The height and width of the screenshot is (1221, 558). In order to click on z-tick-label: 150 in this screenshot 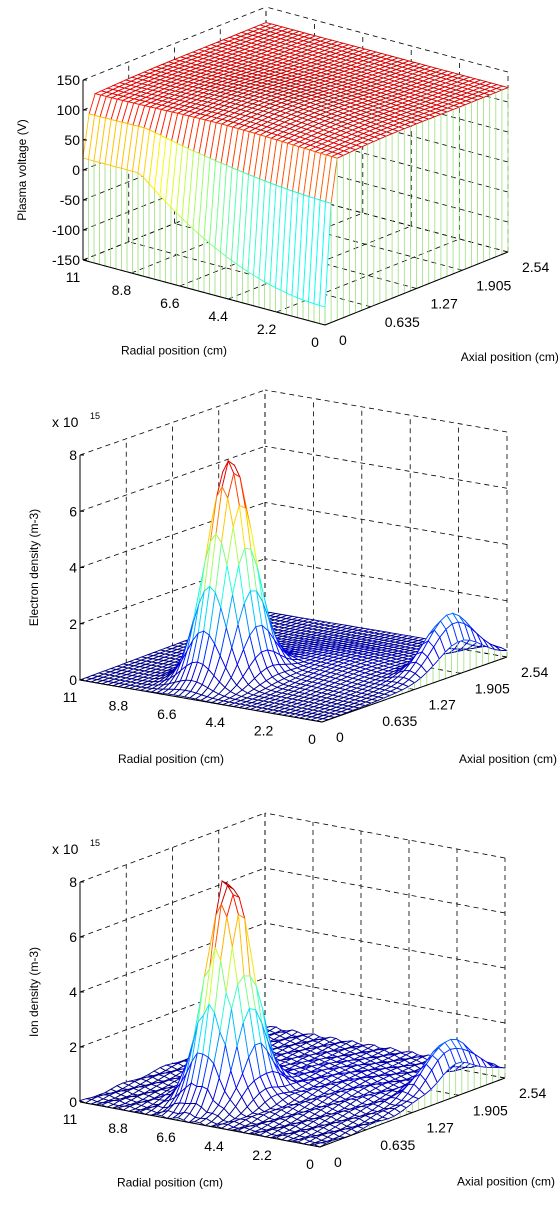, I will do `click(69, 80)`.